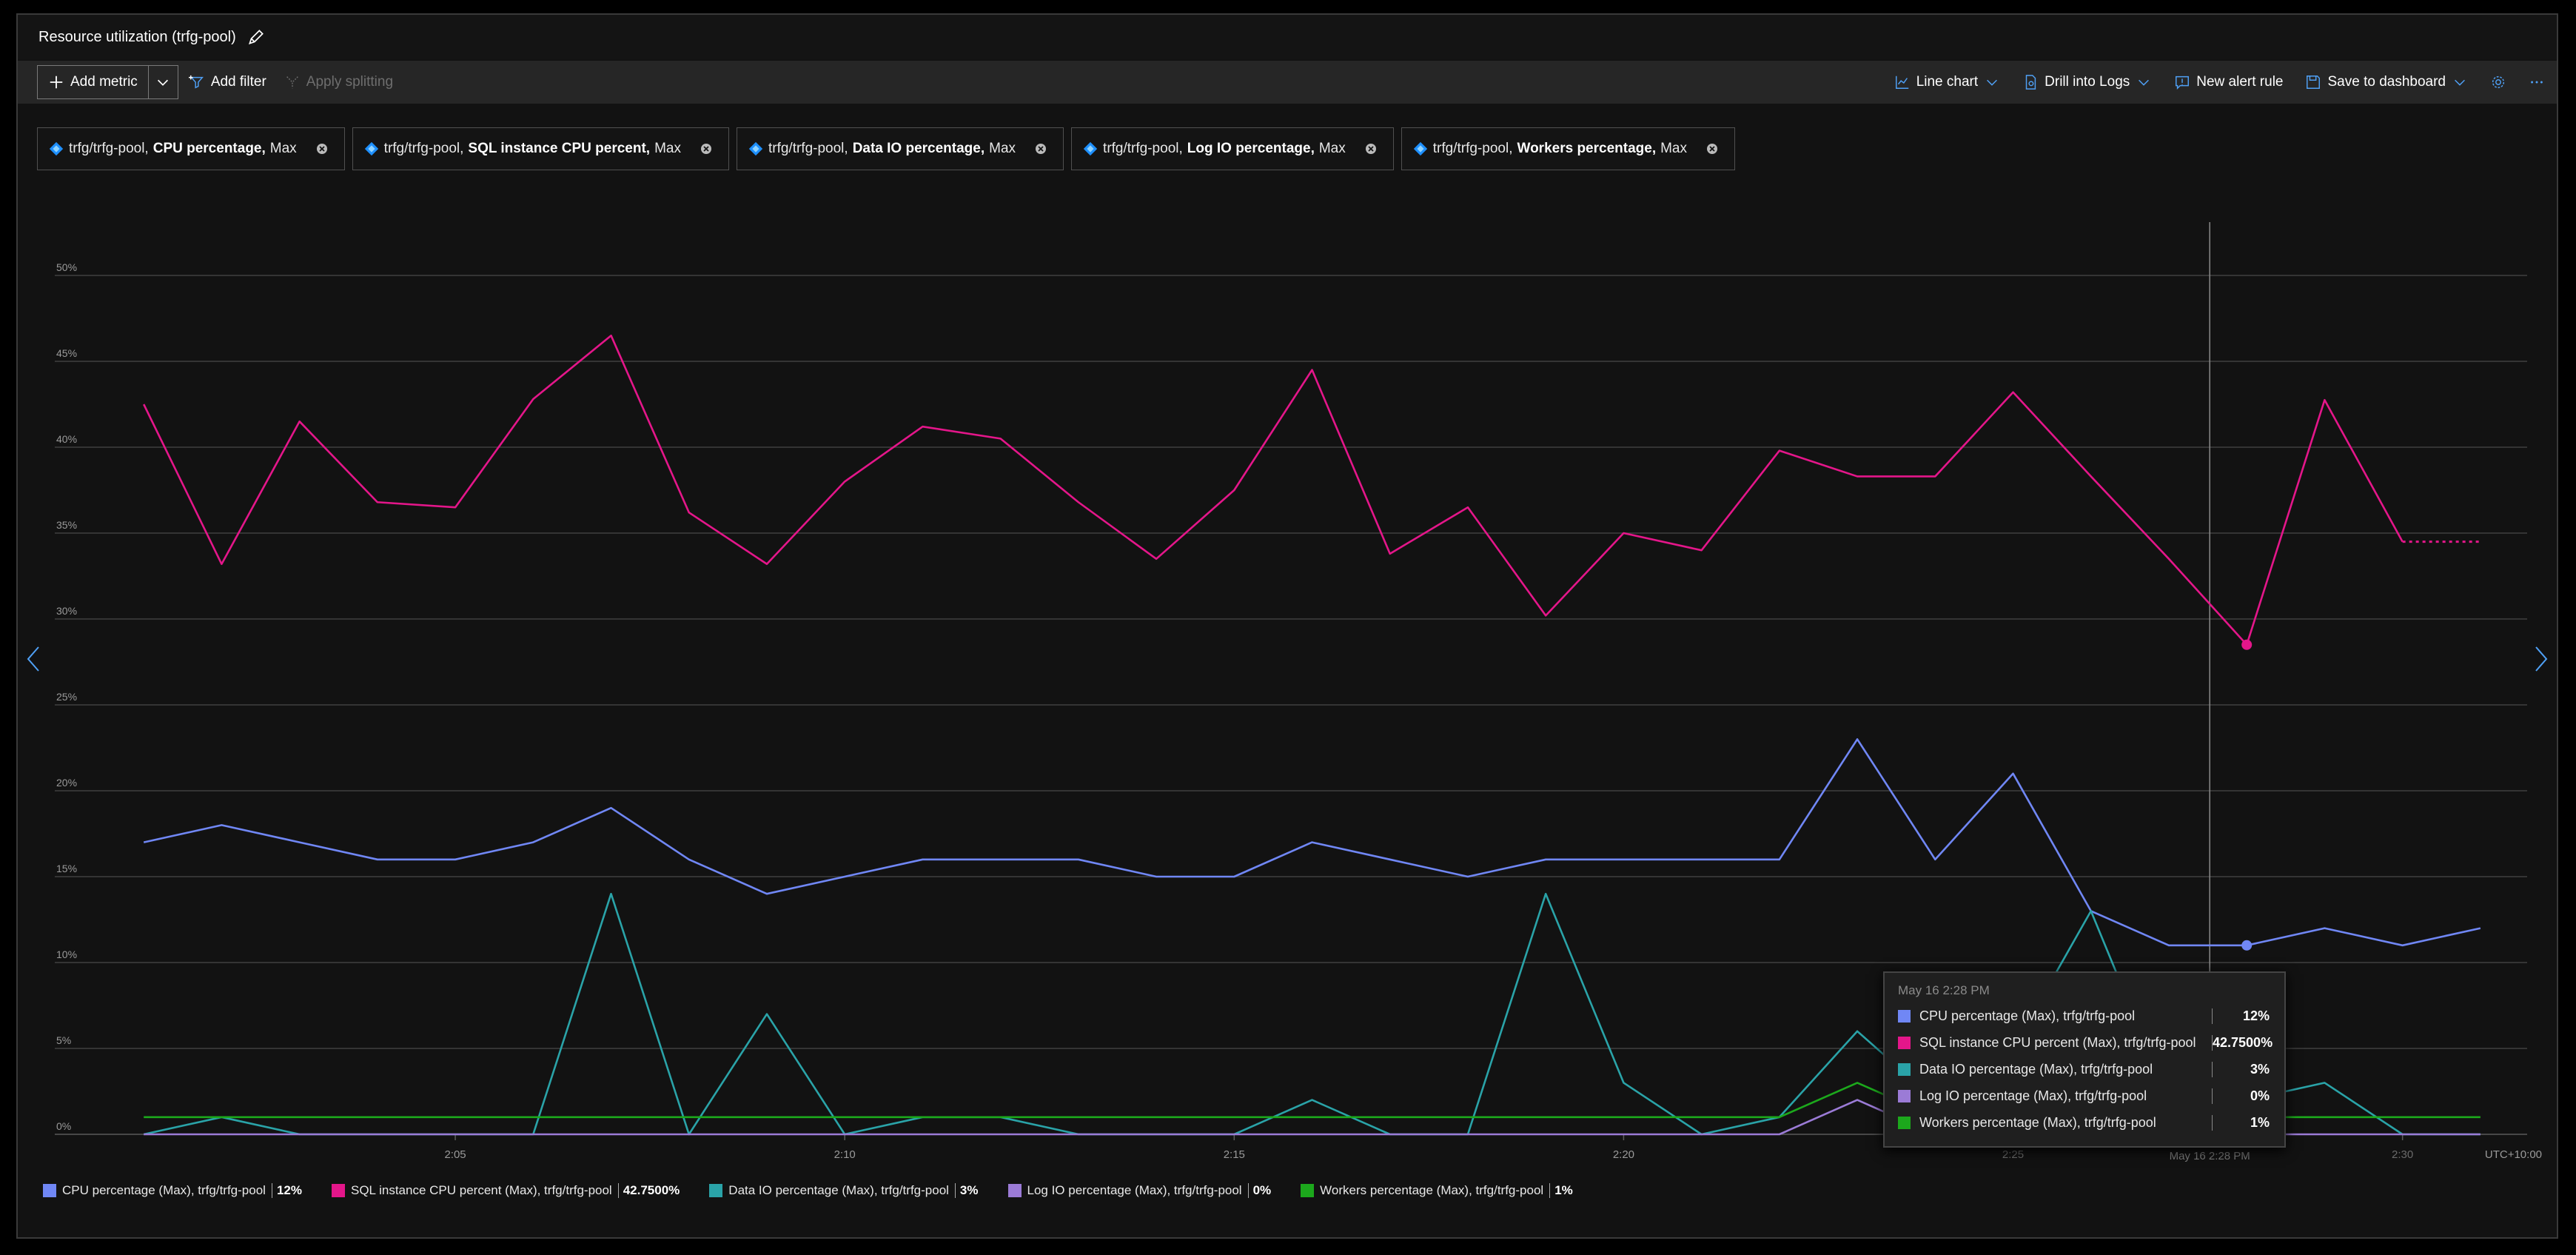 The image size is (2576, 1255). Describe the element at coordinates (2540, 659) in the screenshot. I see `chevron-right-icon` at that location.